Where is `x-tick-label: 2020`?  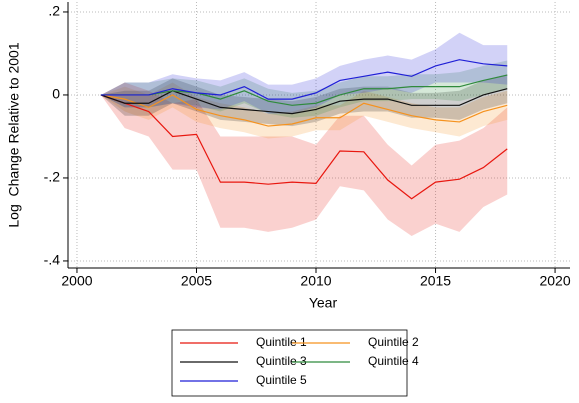
x-tick-label: 2020 is located at coordinates (554, 281).